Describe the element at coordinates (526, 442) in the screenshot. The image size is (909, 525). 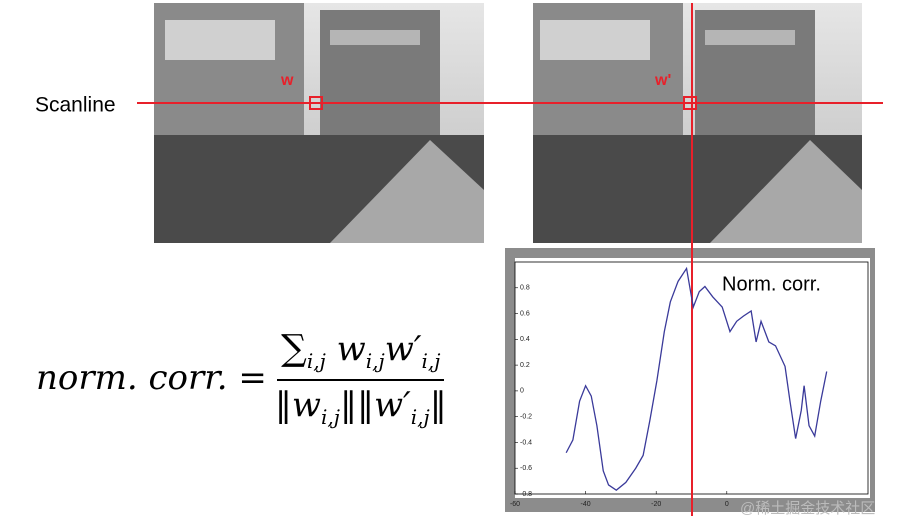
I see `y-tick-label: -0.4` at that location.